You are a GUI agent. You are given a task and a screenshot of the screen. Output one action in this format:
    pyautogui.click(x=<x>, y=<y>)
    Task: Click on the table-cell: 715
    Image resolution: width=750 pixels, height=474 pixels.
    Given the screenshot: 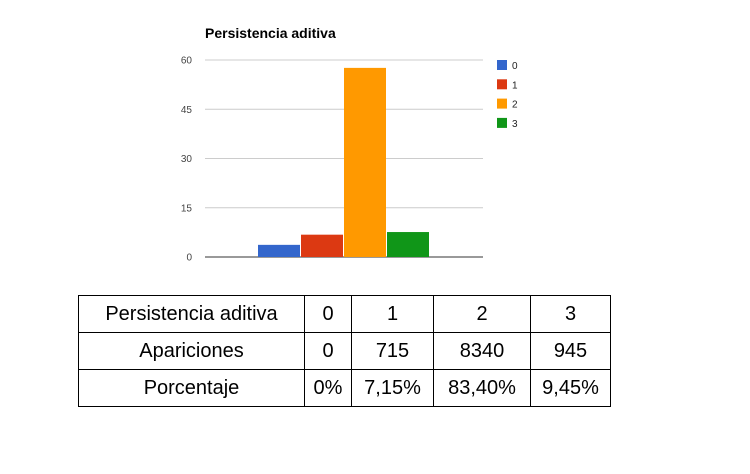 What is the action you would take?
    pyautogui.click(x=392, y=351)
    